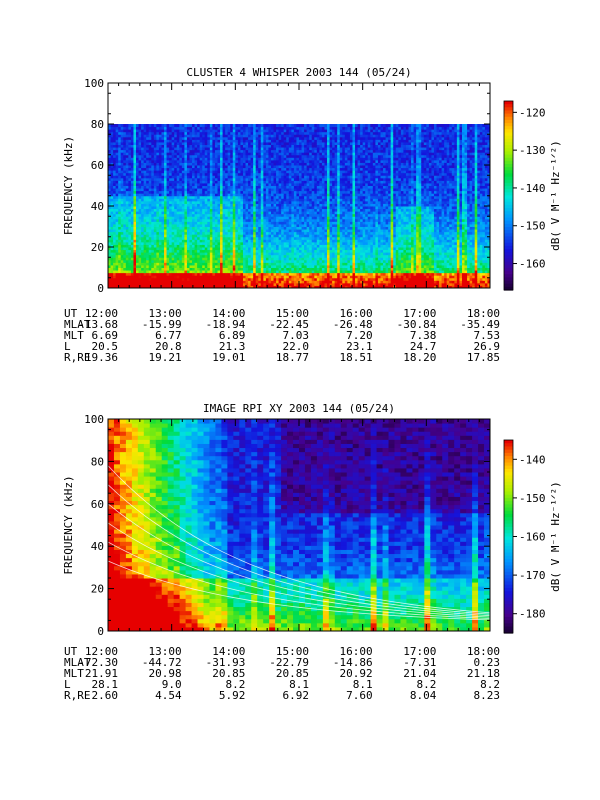 The height and width of the screenshot is (800, 600). Describe the element at coordinates (532, 459) in the screenshot. I see `colorbar-tick-label: -140` at that location.